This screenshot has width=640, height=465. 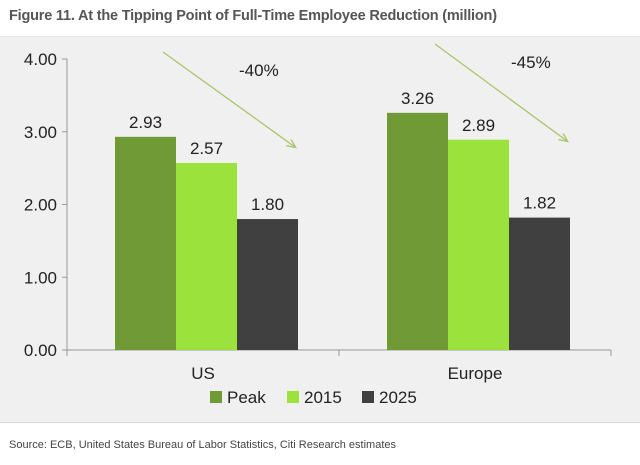 I want to click on decline-percent-label: -40%, so click(x=259, y=70).